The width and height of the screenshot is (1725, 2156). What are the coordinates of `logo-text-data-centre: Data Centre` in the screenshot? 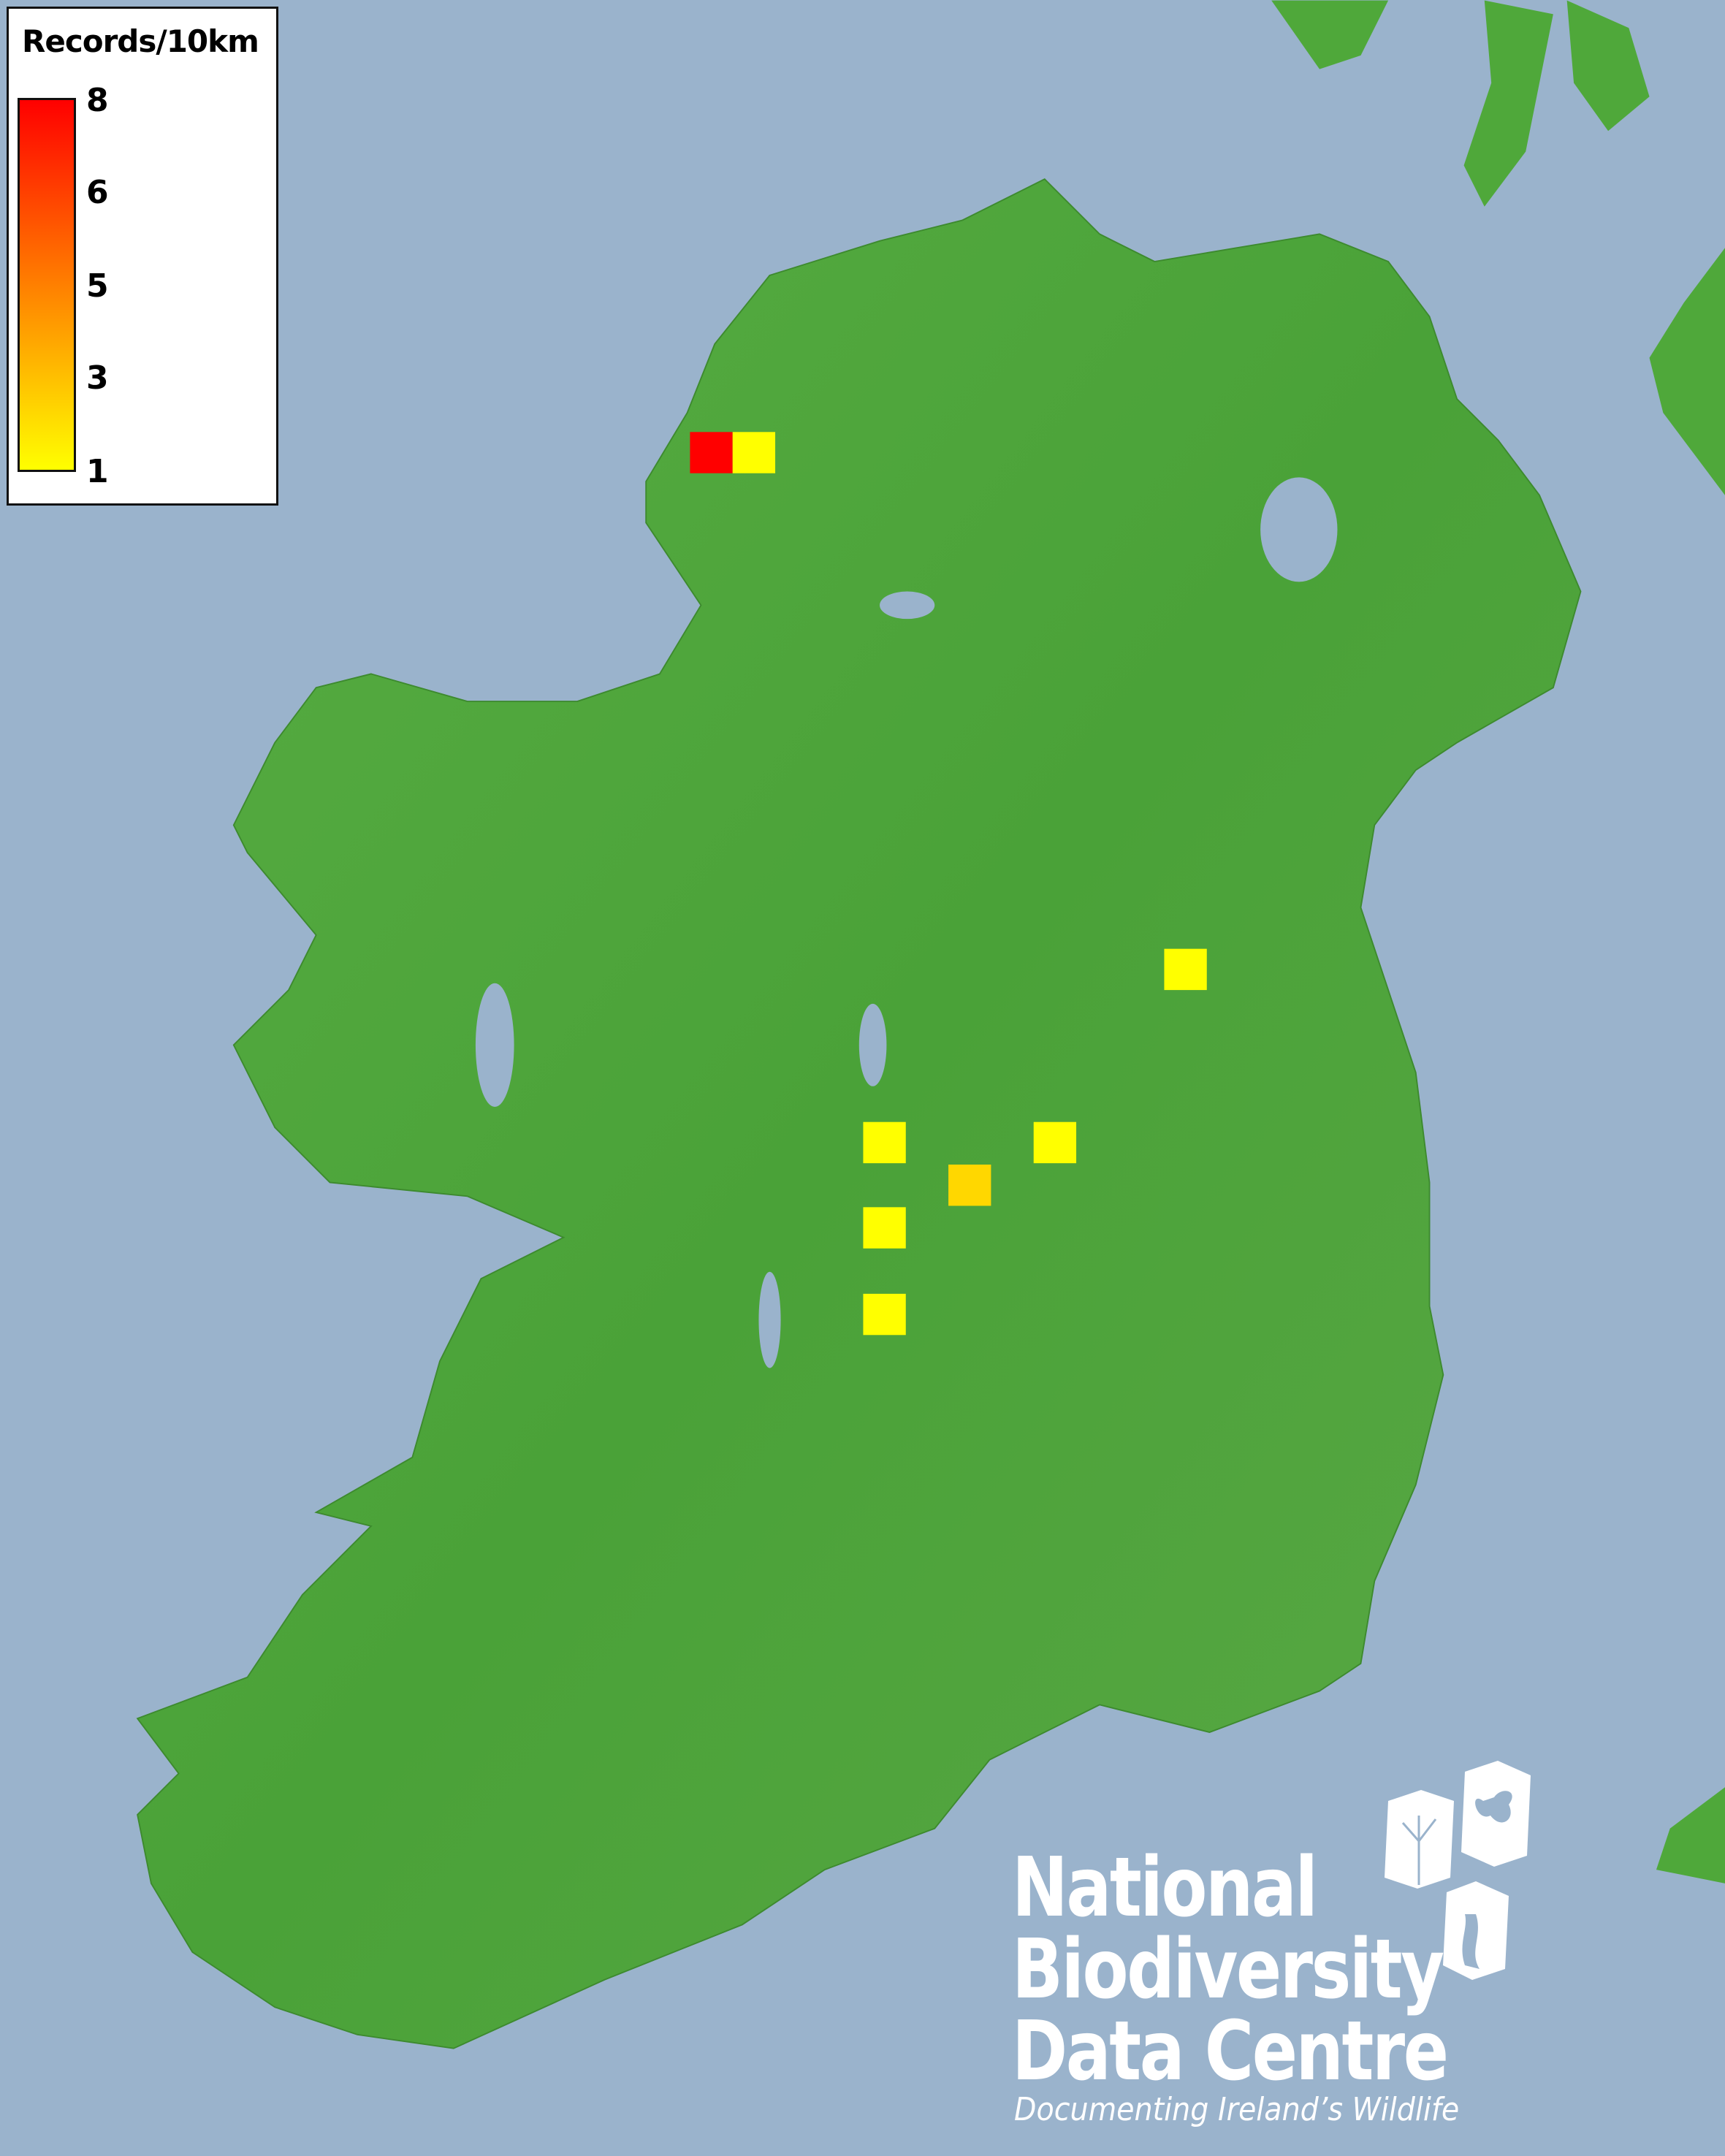 It's located at (1230, 2051).